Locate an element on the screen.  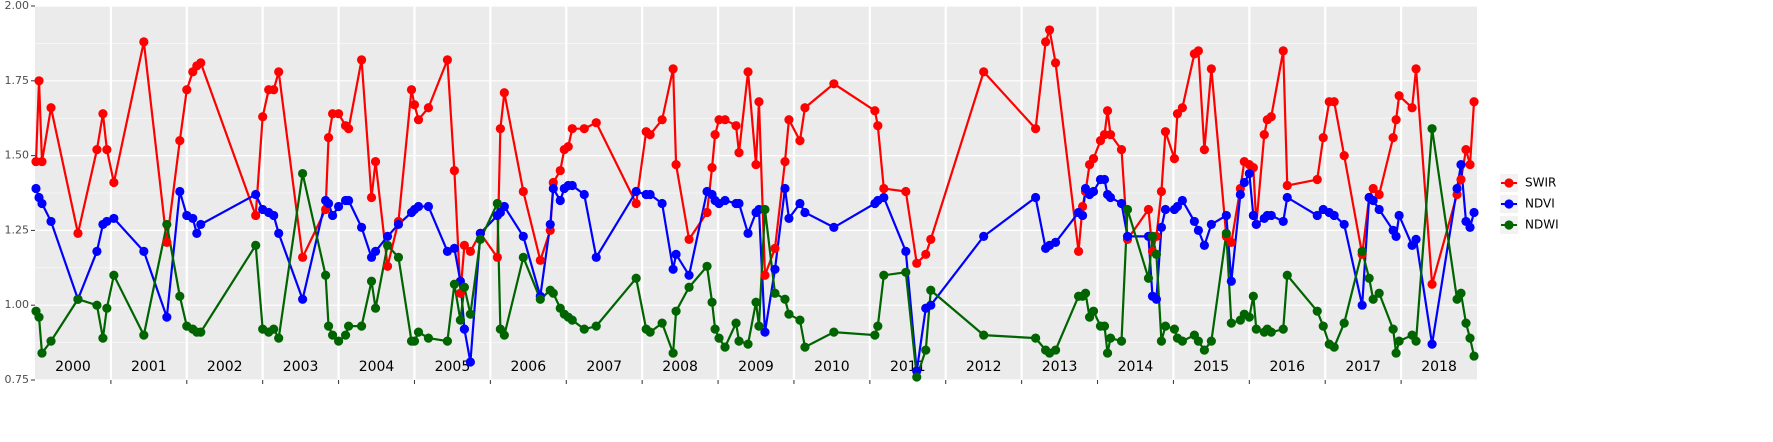
x-tick-label: 2013 is located at coordinates (1060, 367).